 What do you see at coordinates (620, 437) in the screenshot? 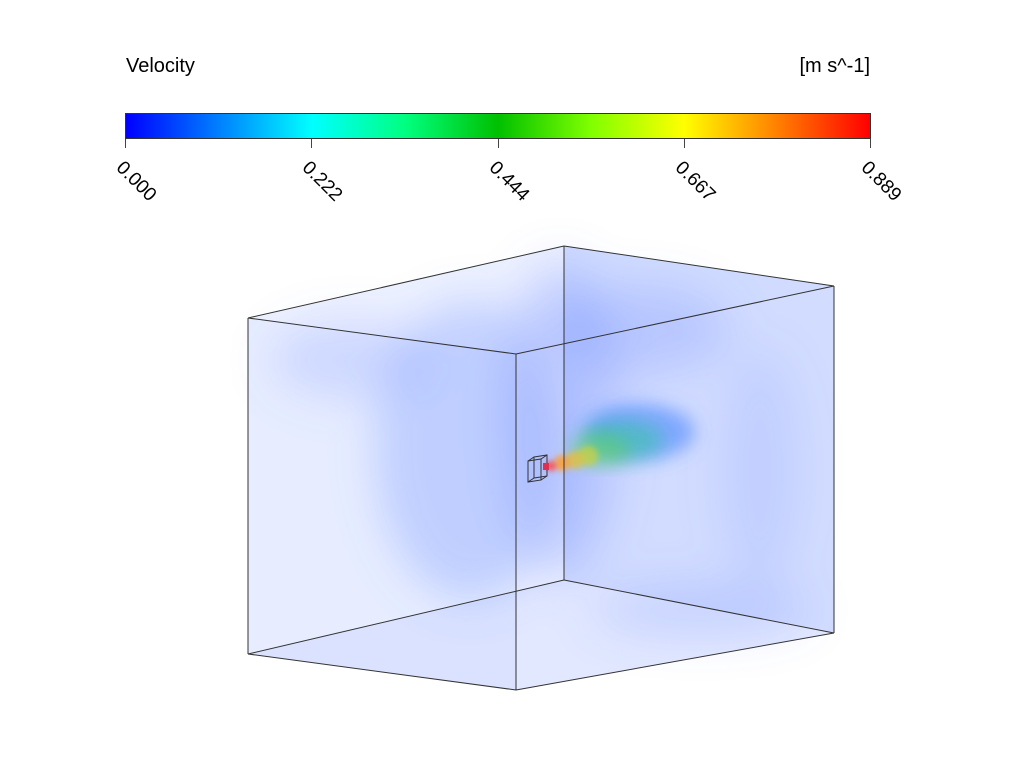
I see `velocity-jet` at bounding box center [620, 437].